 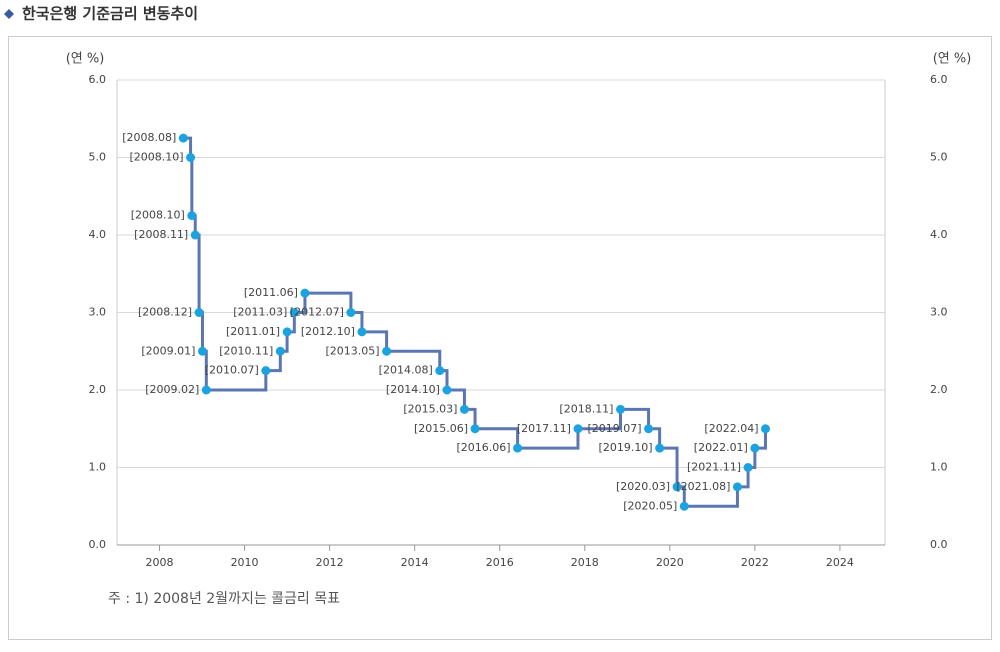 I want to click on point-label: [2015.06], so click(x=441, y=428).